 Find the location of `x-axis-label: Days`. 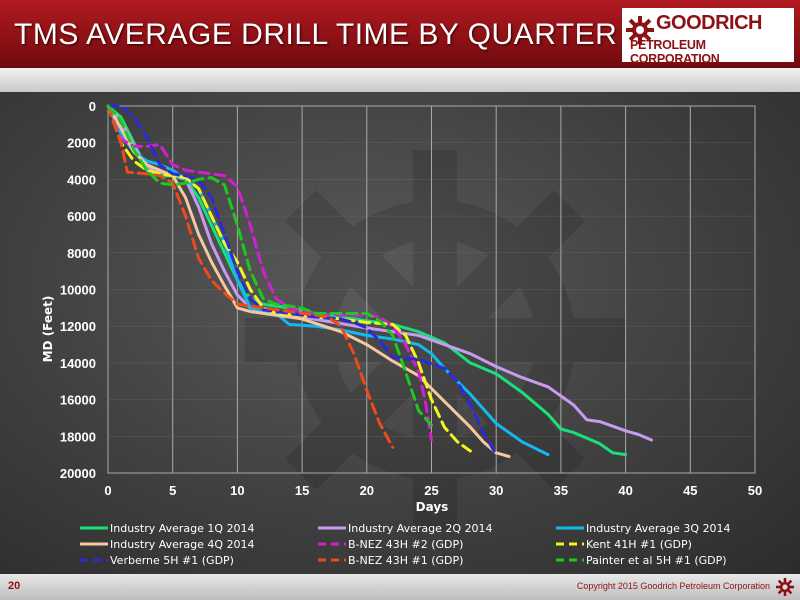

x-axis-label: Days is located at coordinates (432, 507).